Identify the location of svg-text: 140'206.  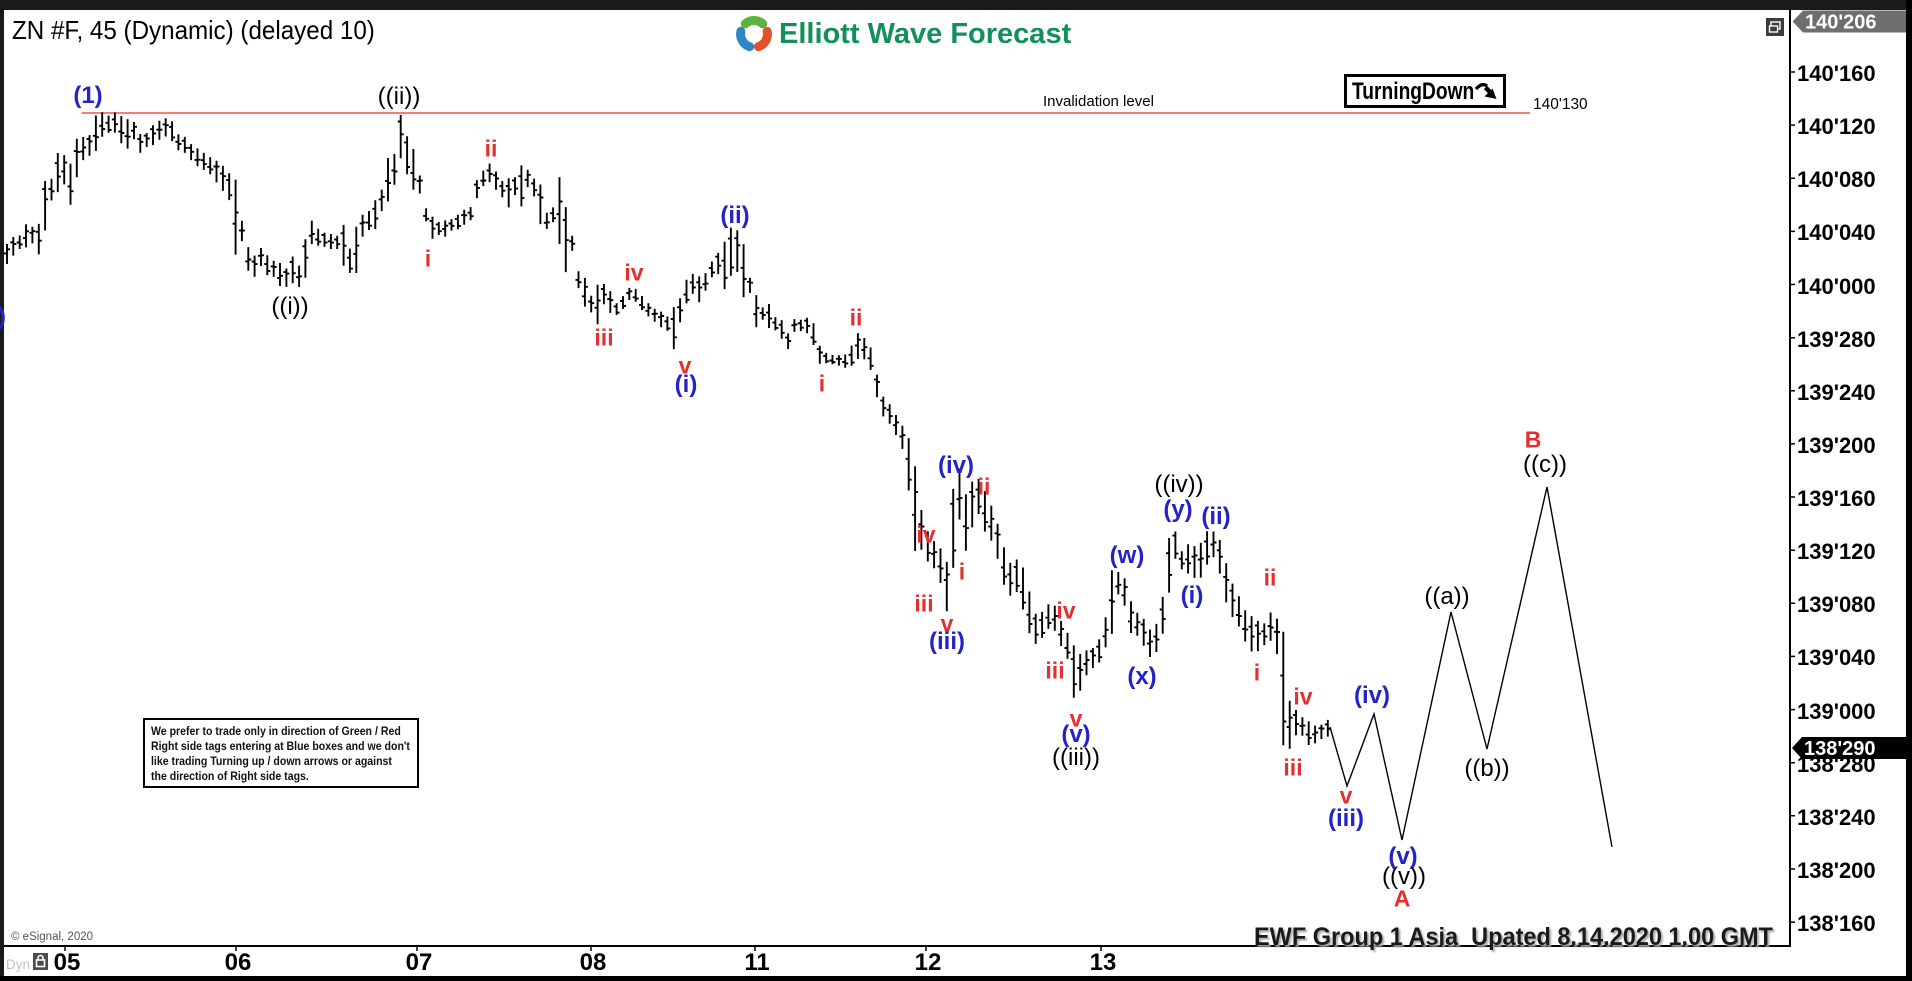
(1841, 23).